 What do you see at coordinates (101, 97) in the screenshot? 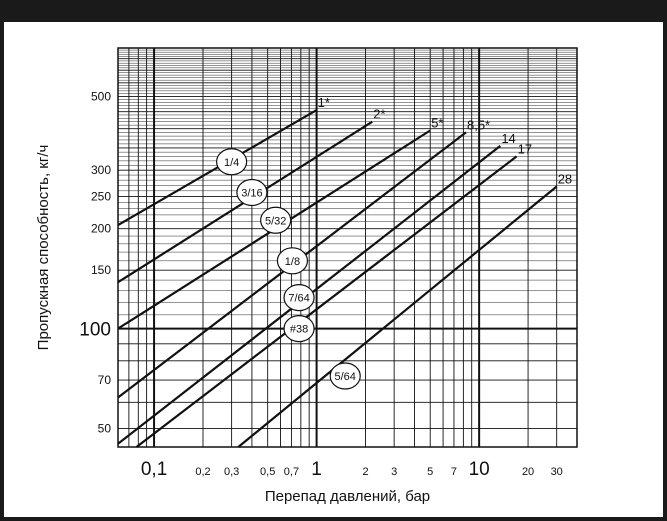
I see `y-tick-label: 500` at bounding box center [101, 97].